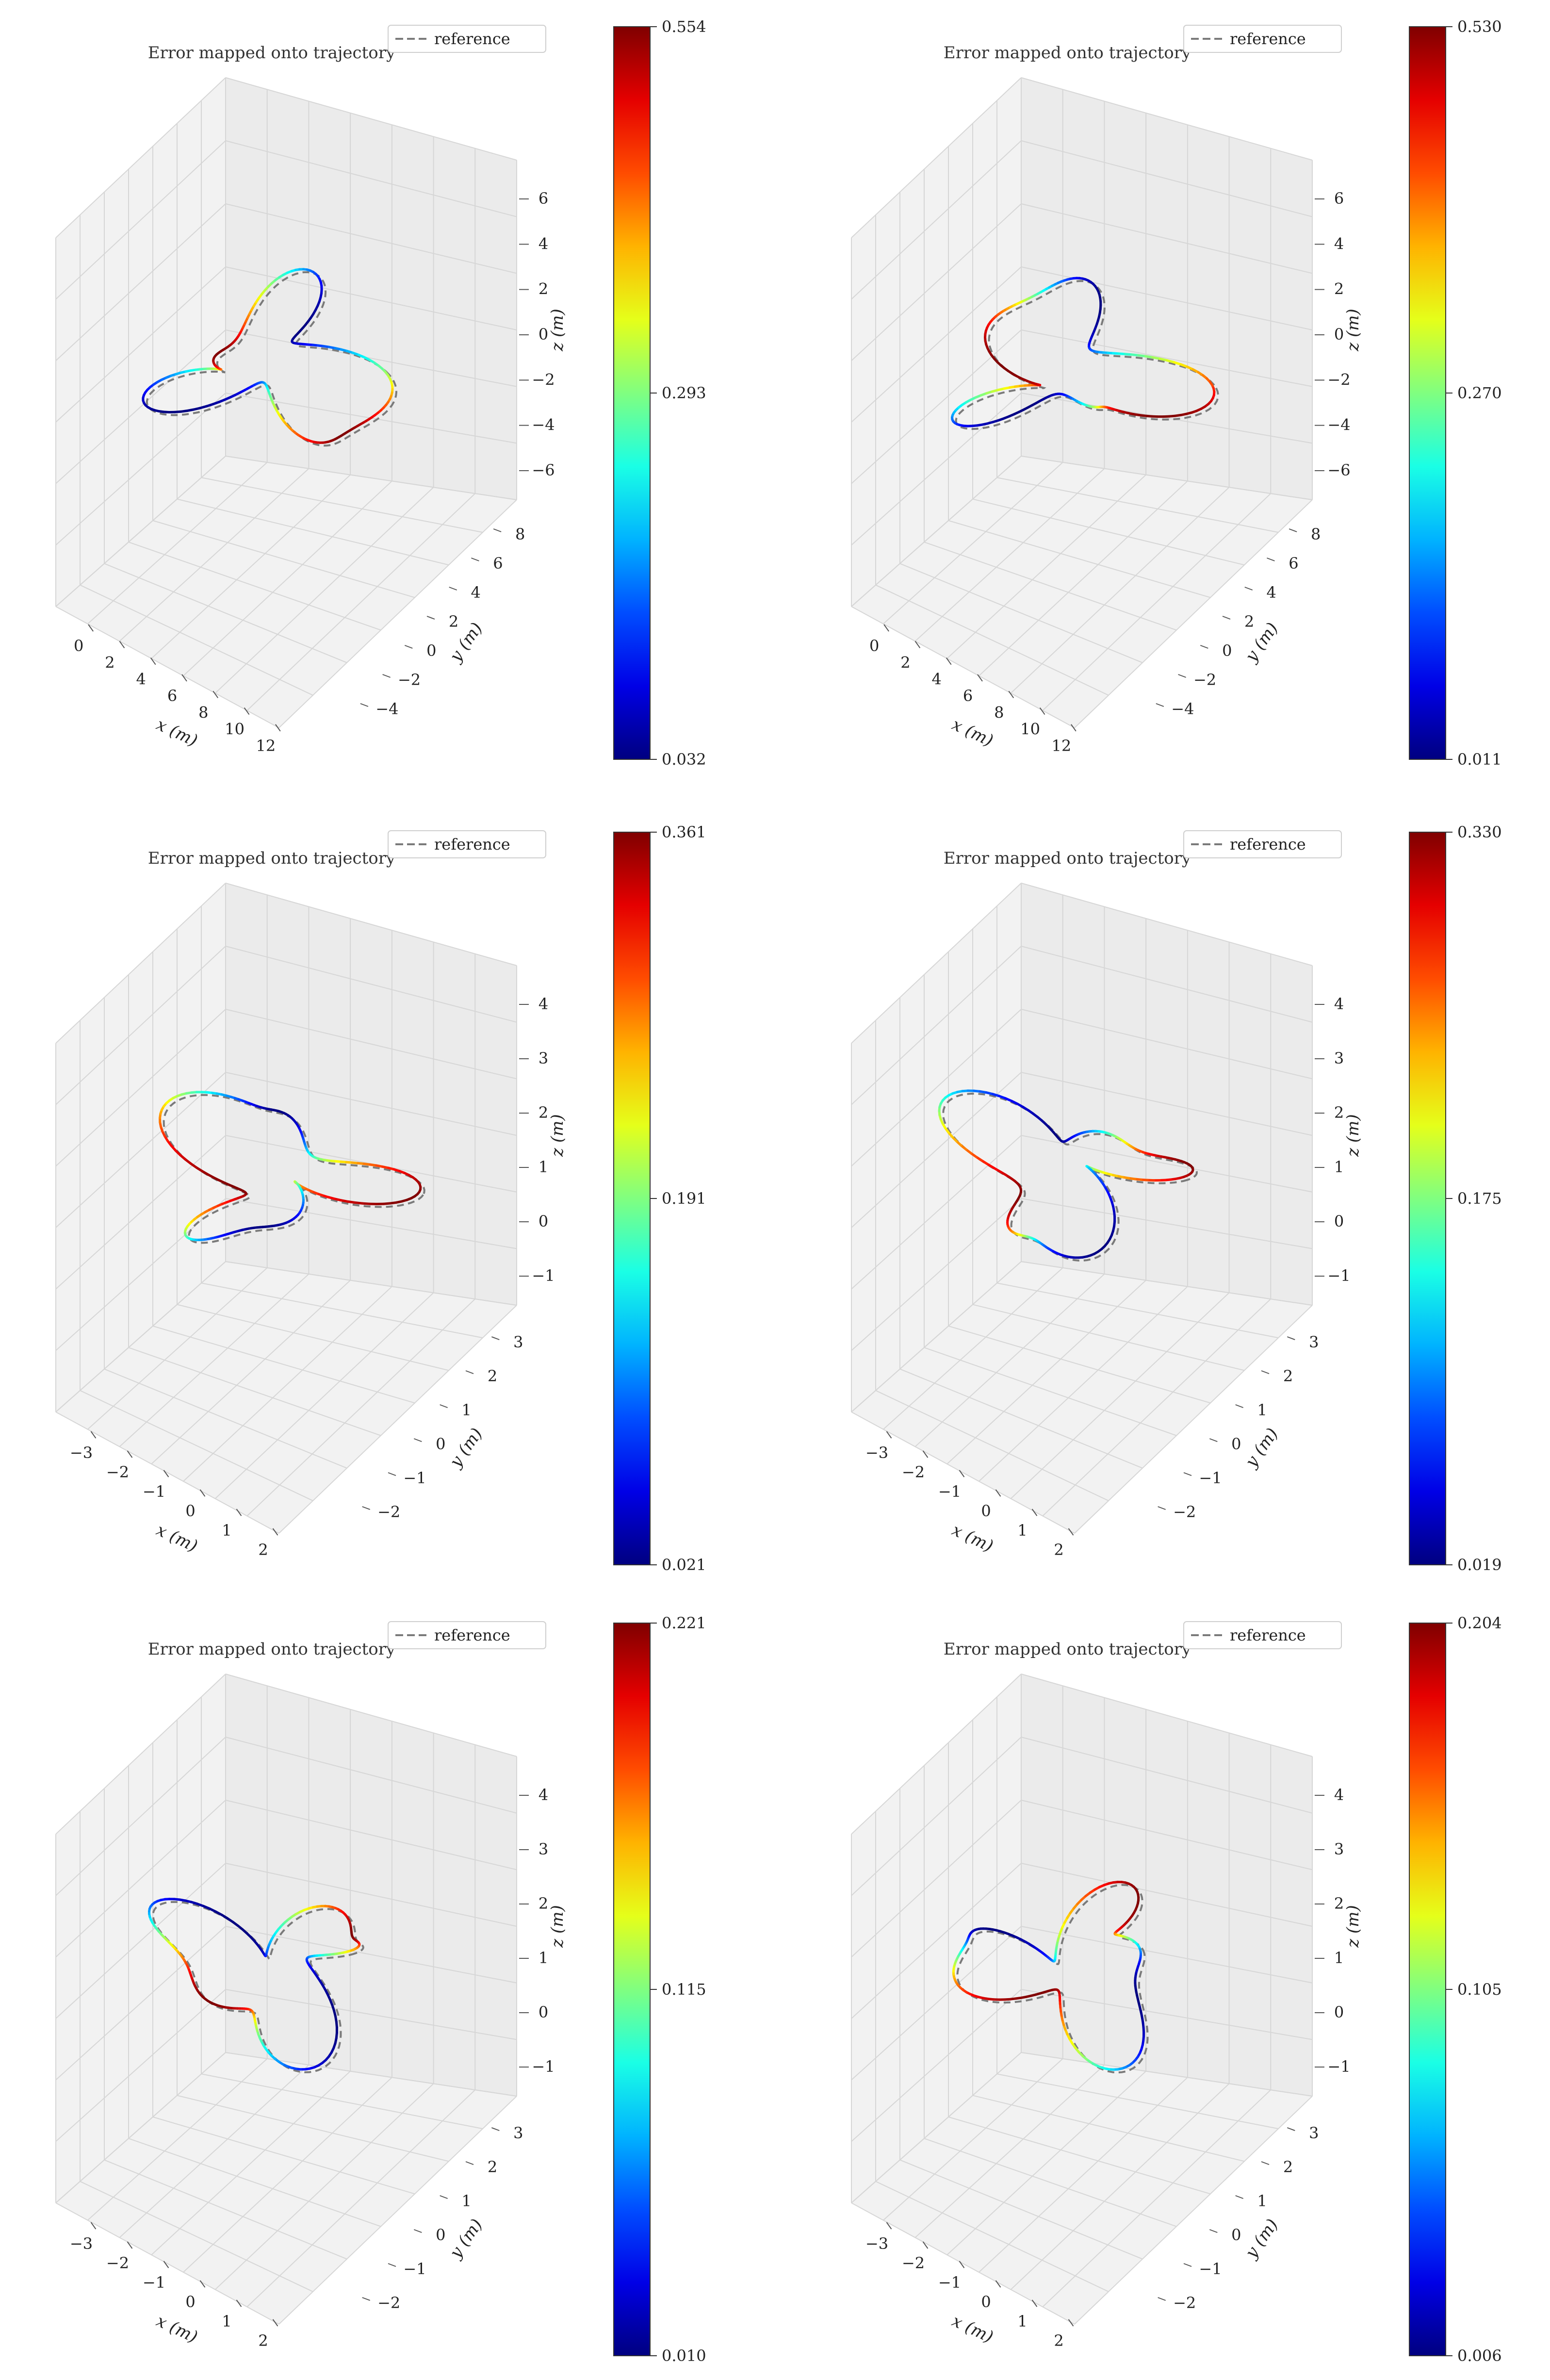 The image size is (1550, 2380). I want to click on z-tick-label: −2, so click(544, 379).